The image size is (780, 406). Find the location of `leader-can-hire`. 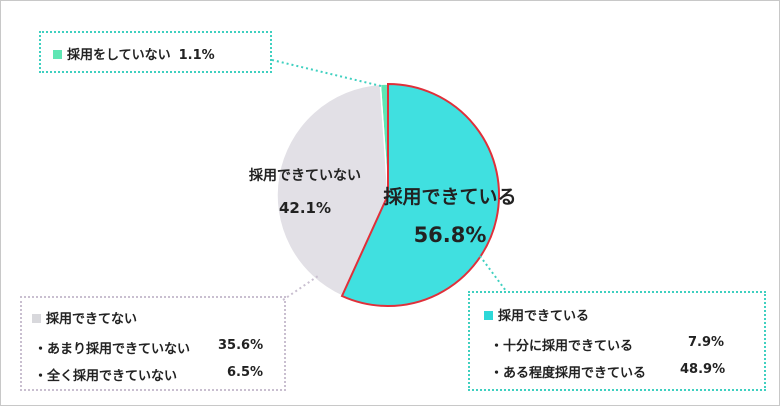

leader-can-hire is located at coordinates (493, 273).